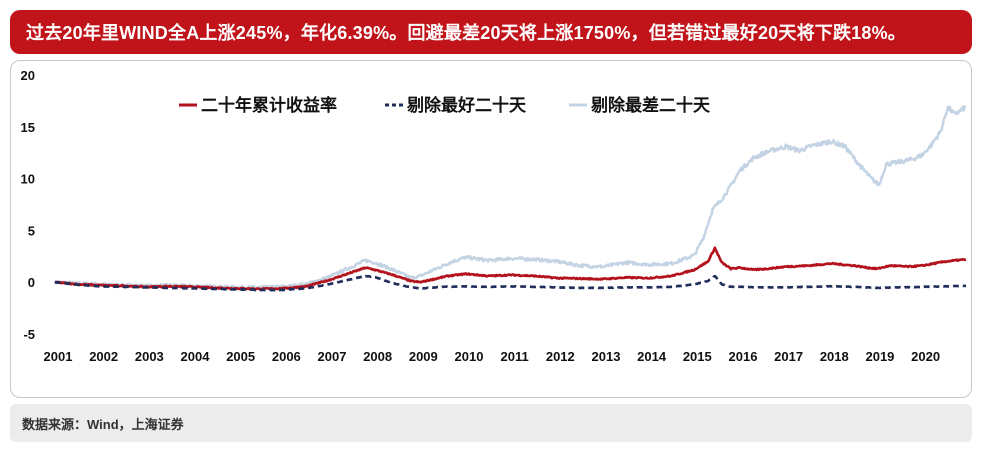 This screenshot has width=984, height=452. I want to click on x-tick-label: 2010, so click(469, 356).